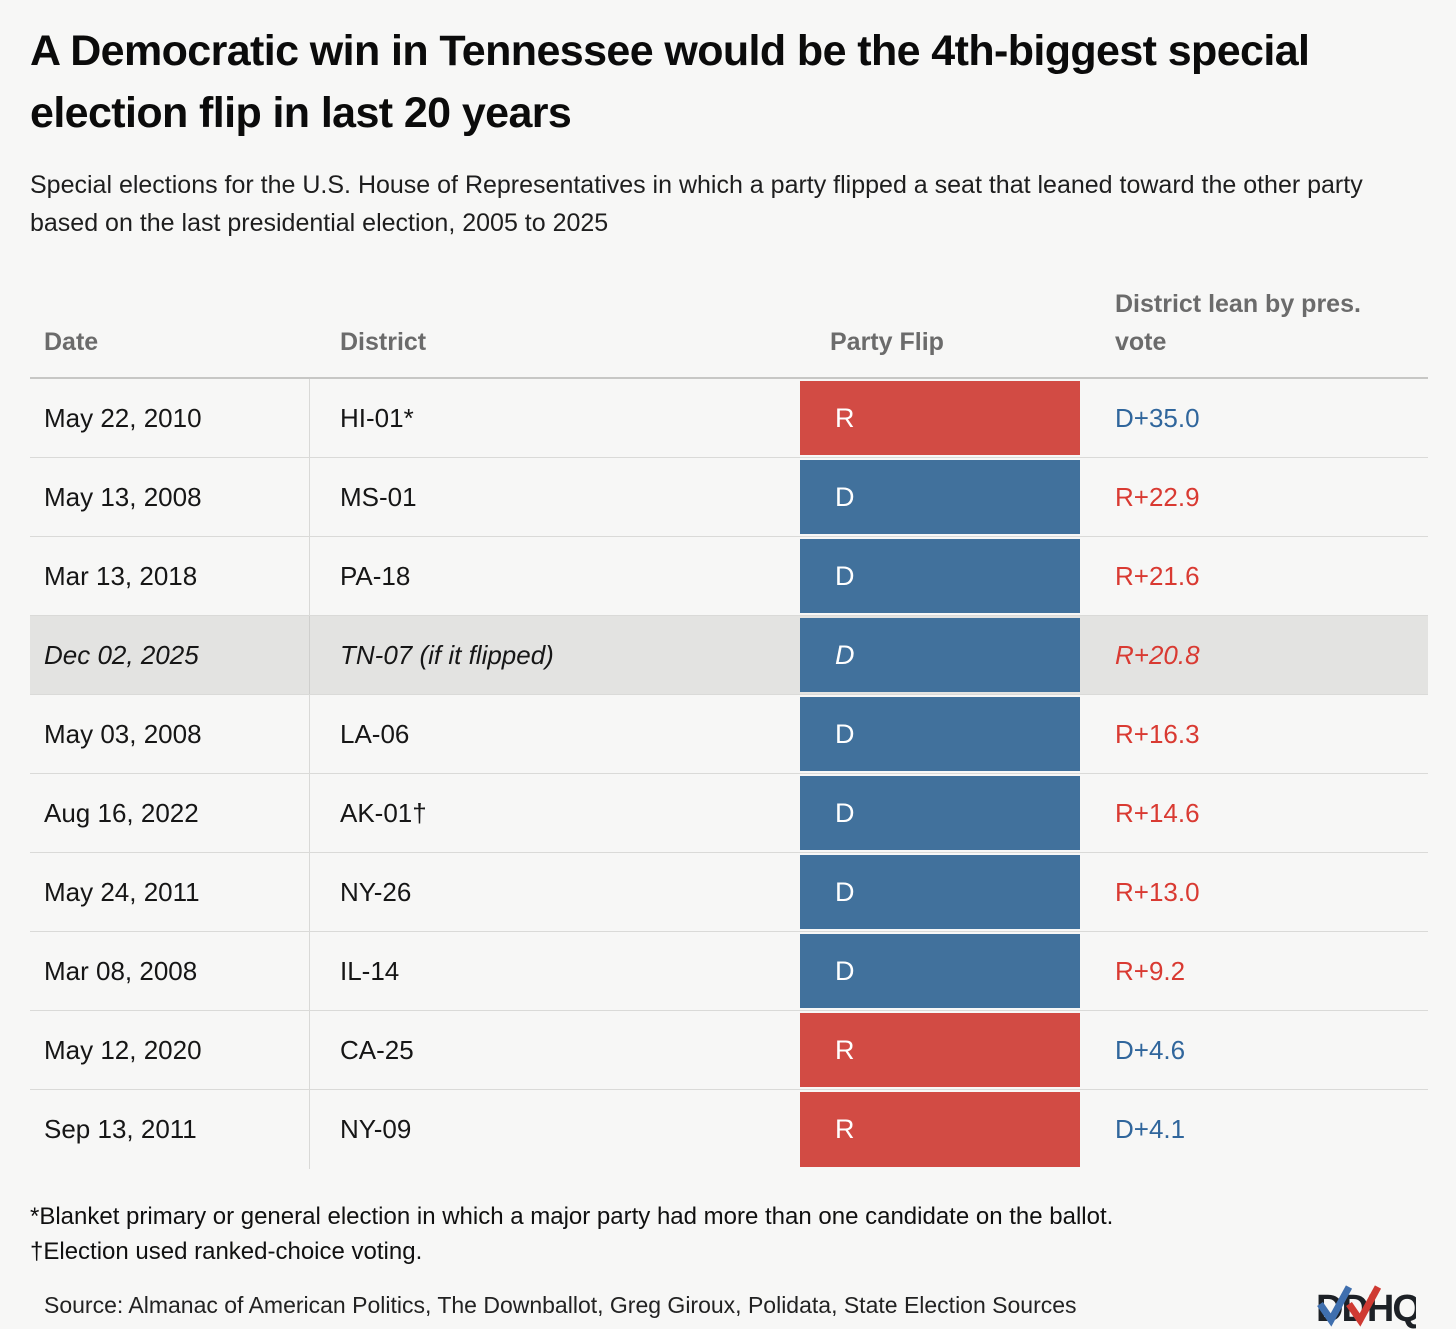  Describe the element at coordinates (447, 654) in the screenshot. I see `cell-district: TN-07 (if it flipped)` at that location.